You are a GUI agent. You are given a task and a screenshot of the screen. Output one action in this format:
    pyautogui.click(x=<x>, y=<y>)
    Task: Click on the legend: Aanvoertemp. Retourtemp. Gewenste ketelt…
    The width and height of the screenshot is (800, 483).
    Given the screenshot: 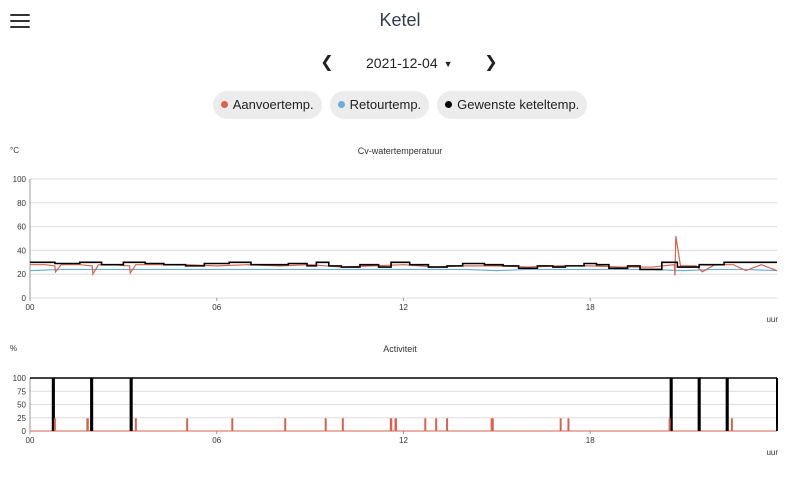 What is the action you would take?
    pyautogui.click(x=400, y=105)
    